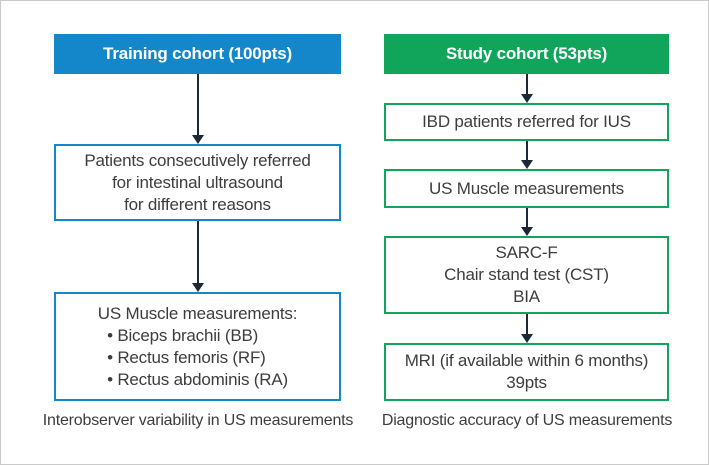  What do you see at coordinates (527, 420) in the screenshot?
I see `study-cohort-caption: Diagnostic accuracy of US measurements` at bounding box center [527, 420].